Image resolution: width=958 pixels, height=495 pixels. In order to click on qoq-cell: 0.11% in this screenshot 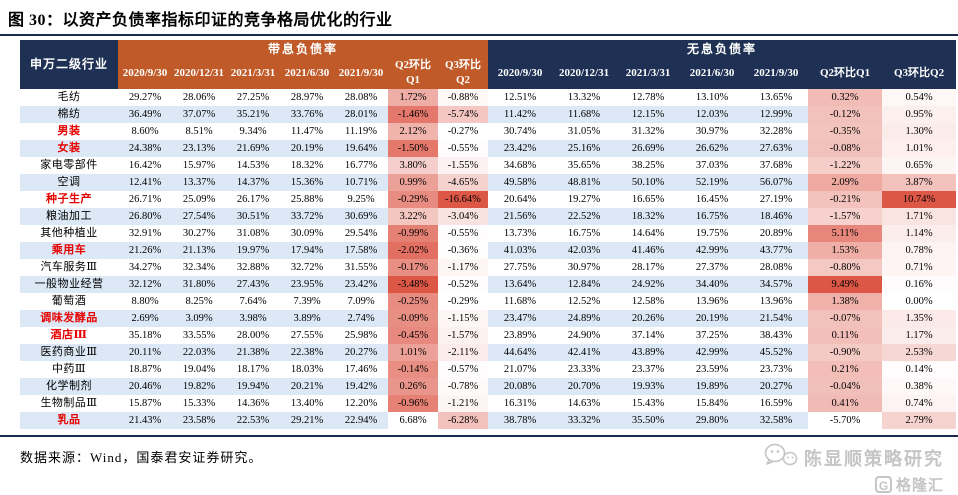, I will do `click(845, 335)`.